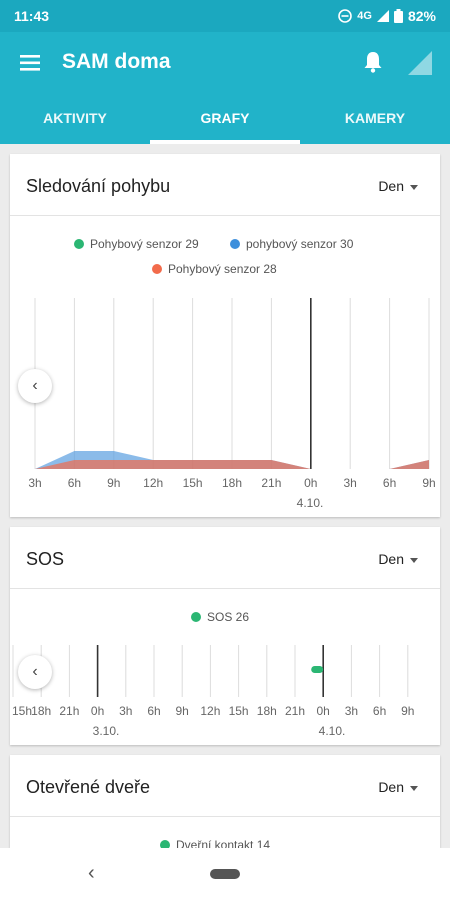 This screenshot has width=450, height=900. I want to click on legend-item: SOS 26, so click(220, 617).